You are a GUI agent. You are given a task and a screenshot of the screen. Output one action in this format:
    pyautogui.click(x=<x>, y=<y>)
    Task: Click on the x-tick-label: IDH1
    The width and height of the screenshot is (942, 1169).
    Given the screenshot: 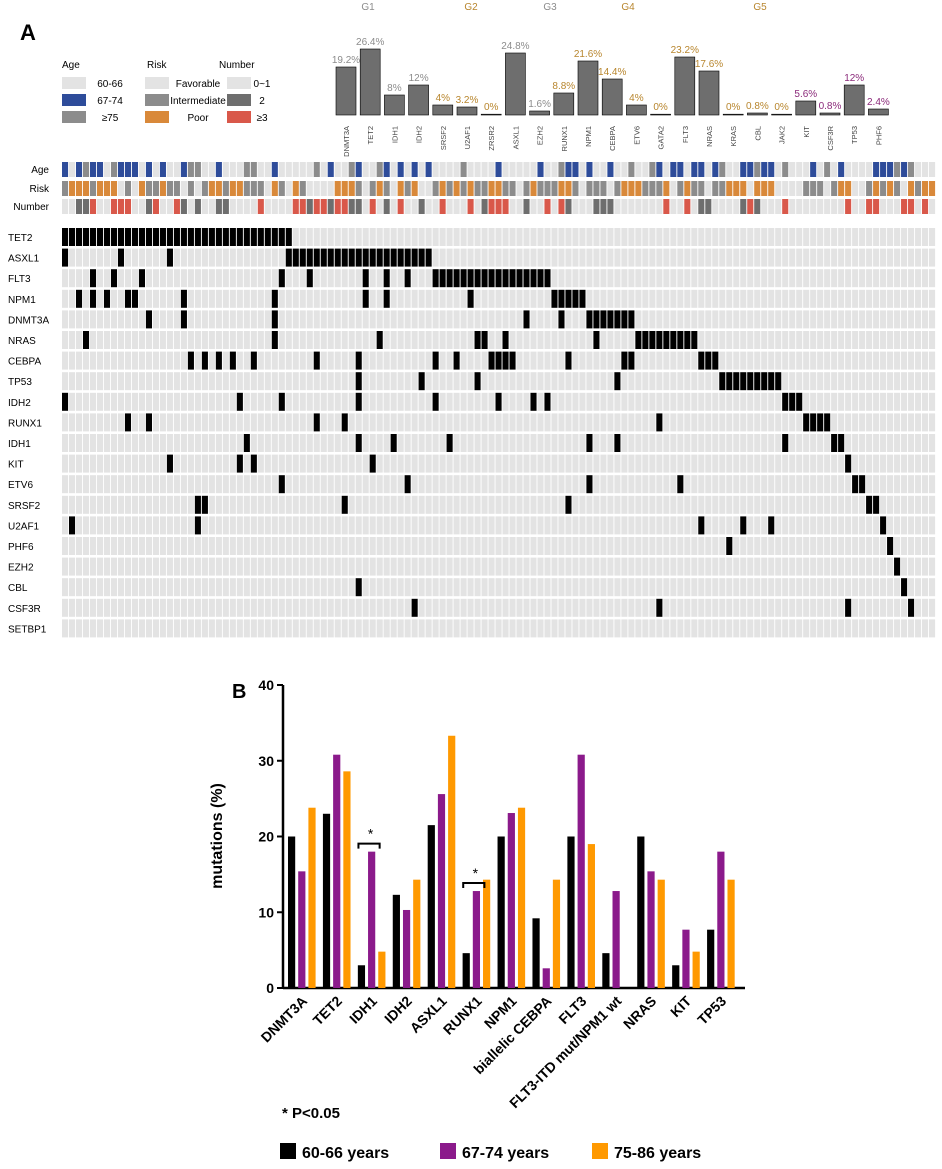 What is the action you would take?
    pyautogui.click(x=363, y=1010)
    